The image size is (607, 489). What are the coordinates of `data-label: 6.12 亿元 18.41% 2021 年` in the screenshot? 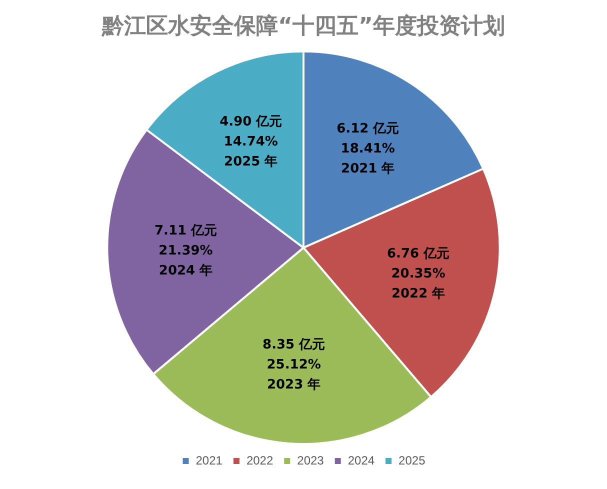 It's located at (368, 148).